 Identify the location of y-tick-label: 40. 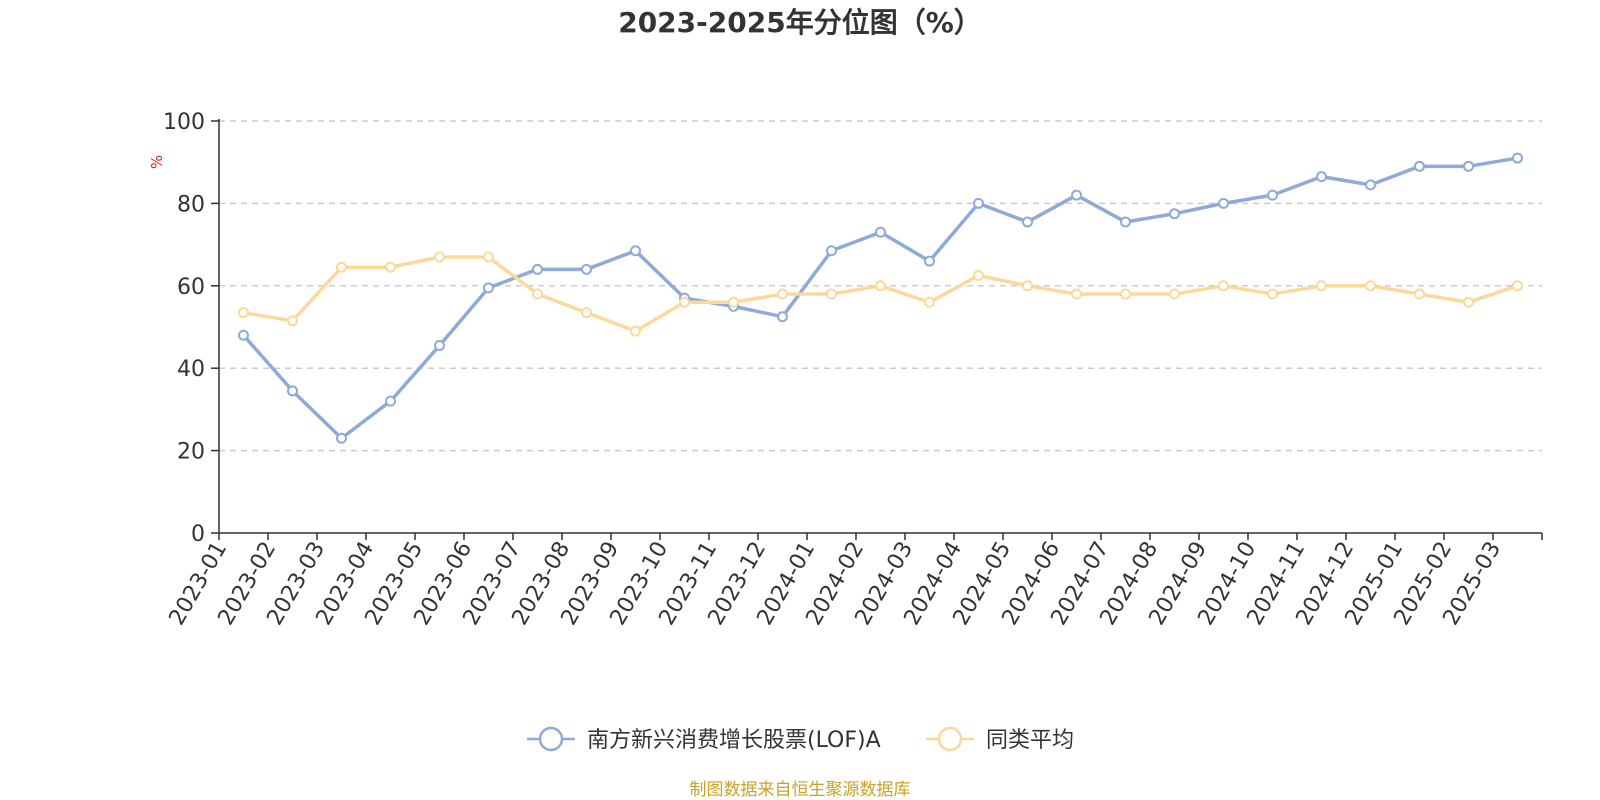
(191, 369).